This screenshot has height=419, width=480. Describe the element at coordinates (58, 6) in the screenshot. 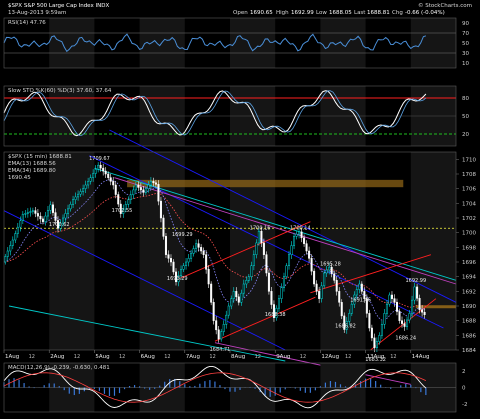

I see `chart-header-symbol: $SPX S&P 500 Large Cap Index INDX` at that location.